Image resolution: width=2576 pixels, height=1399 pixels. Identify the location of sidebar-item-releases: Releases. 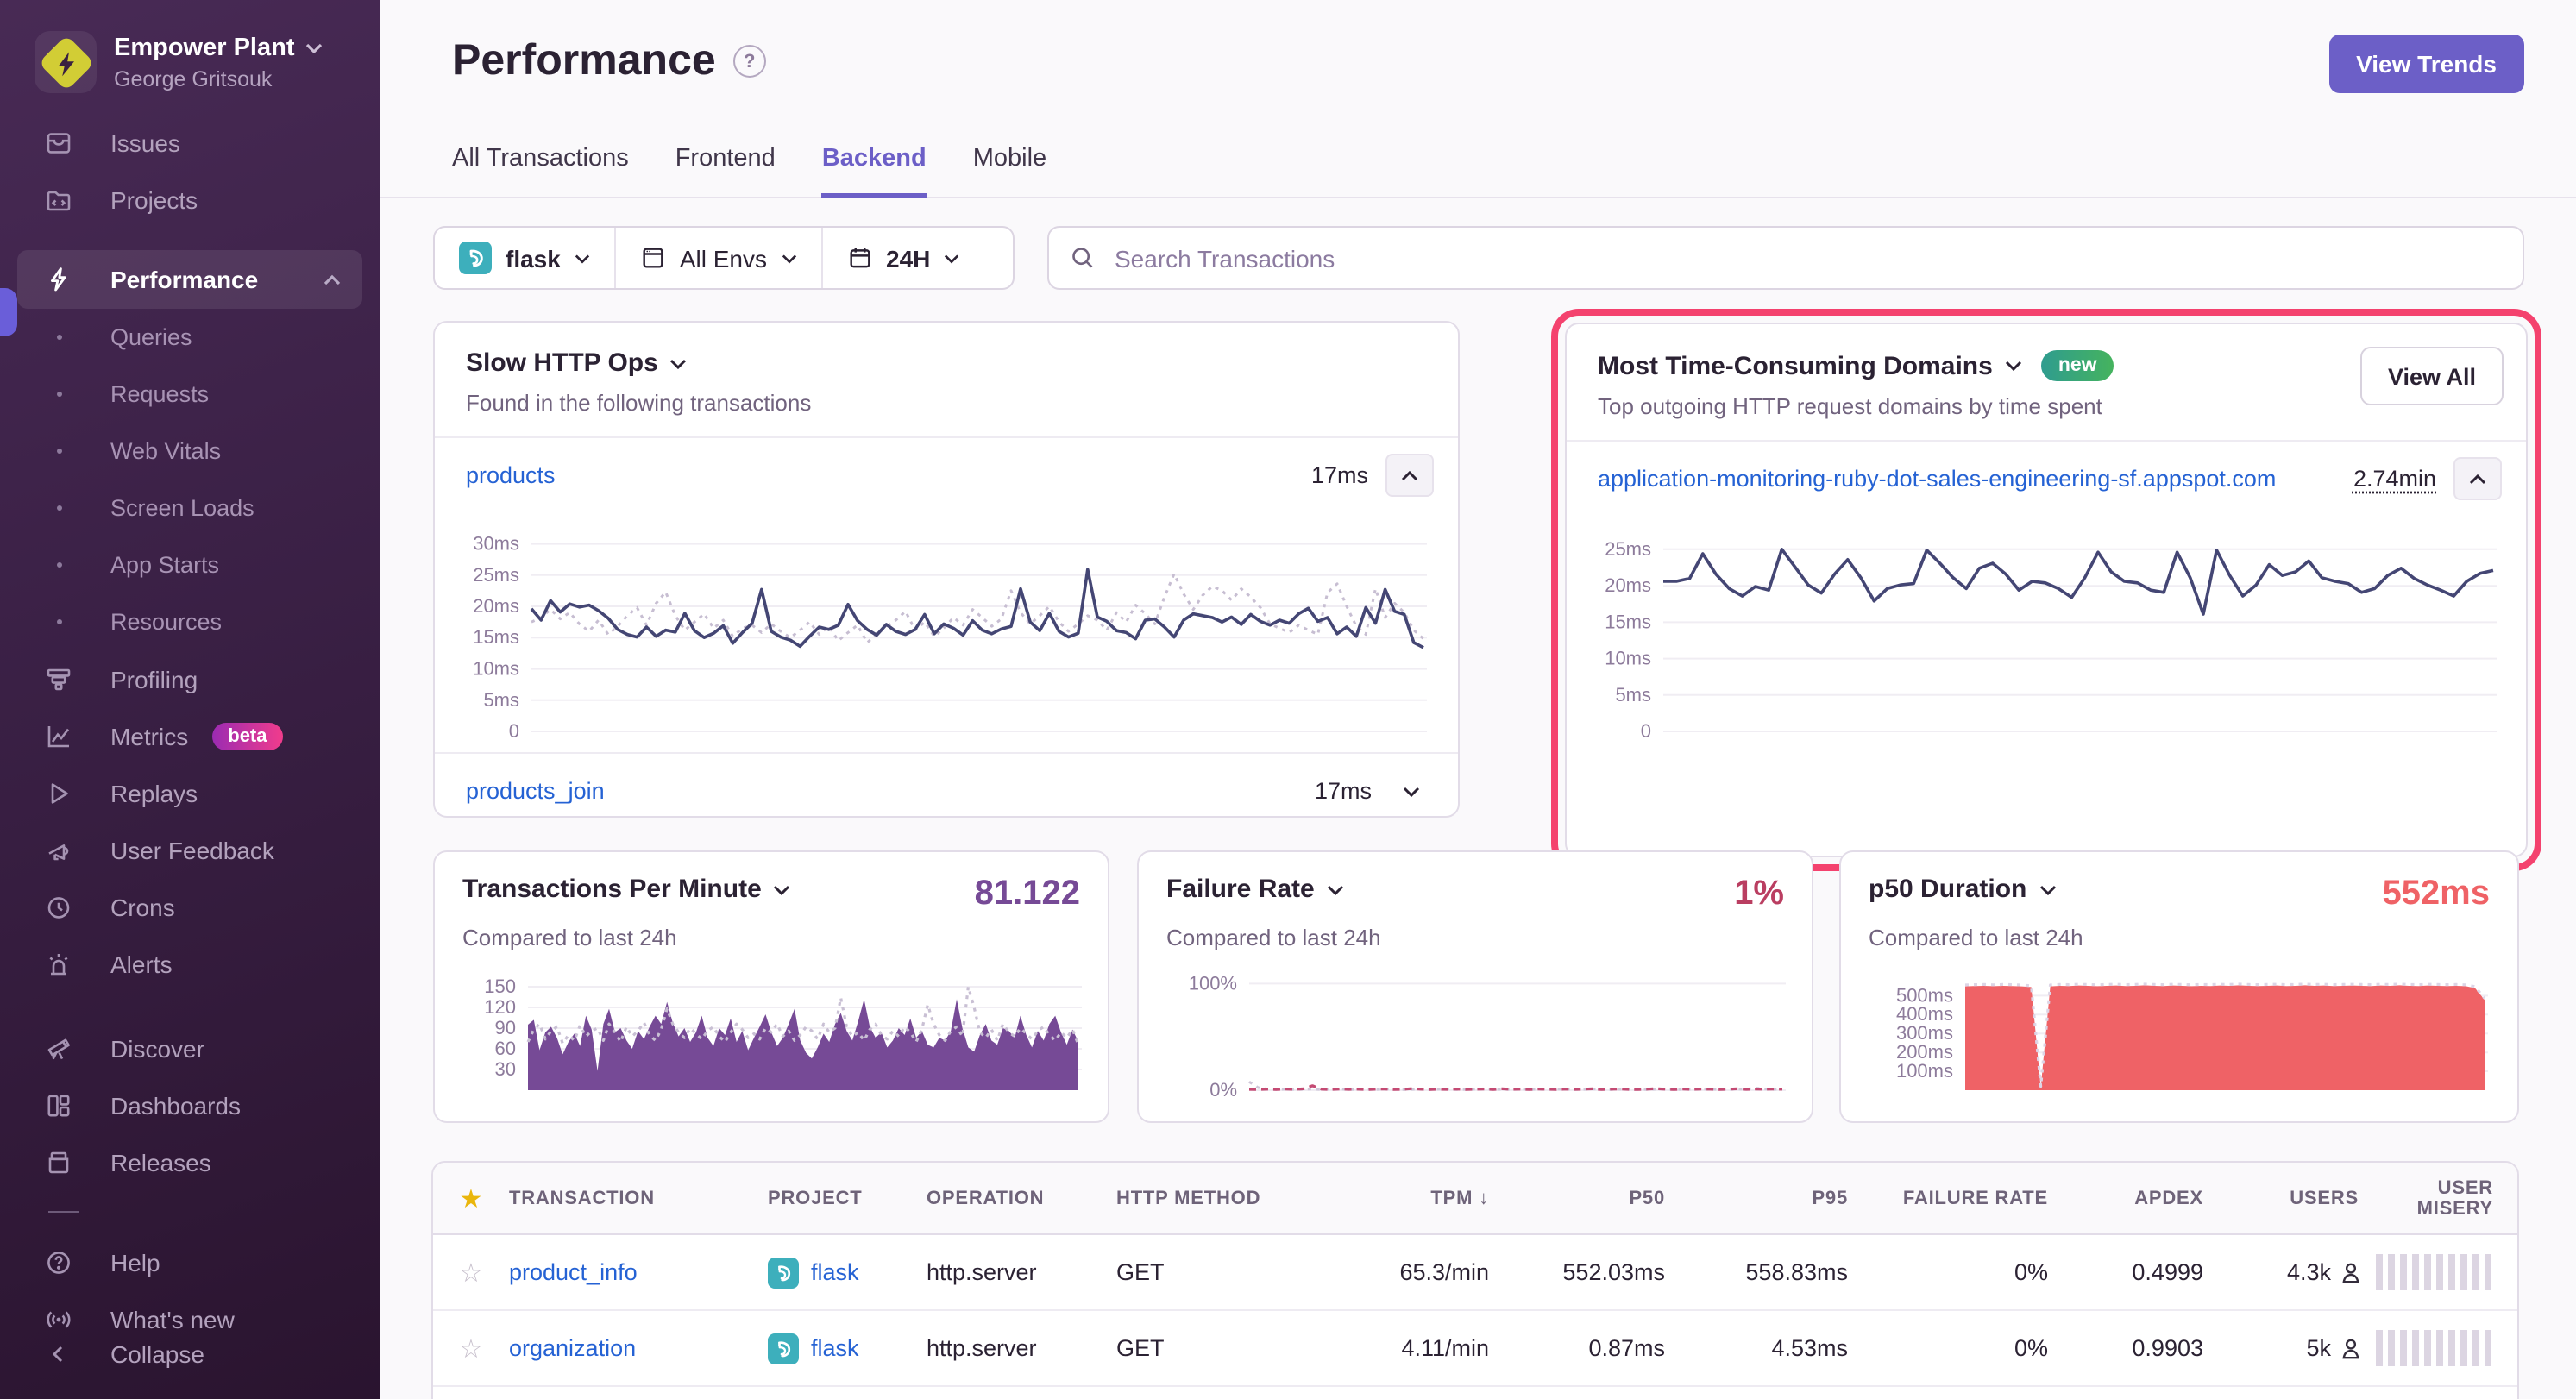
(190, 1161).